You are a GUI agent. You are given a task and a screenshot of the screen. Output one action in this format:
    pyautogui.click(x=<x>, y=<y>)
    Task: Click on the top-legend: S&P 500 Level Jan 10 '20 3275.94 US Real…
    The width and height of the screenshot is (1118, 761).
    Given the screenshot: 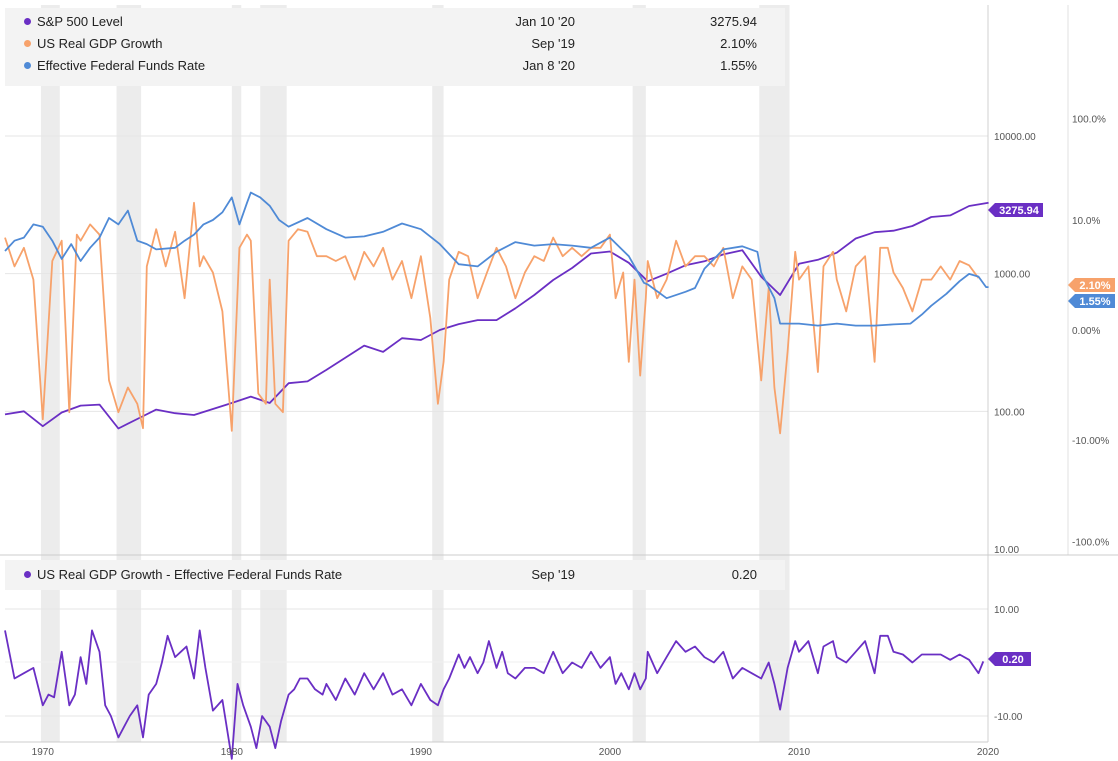 What is the action you would take?
    pyautogui.click(x=395, y=47)
    